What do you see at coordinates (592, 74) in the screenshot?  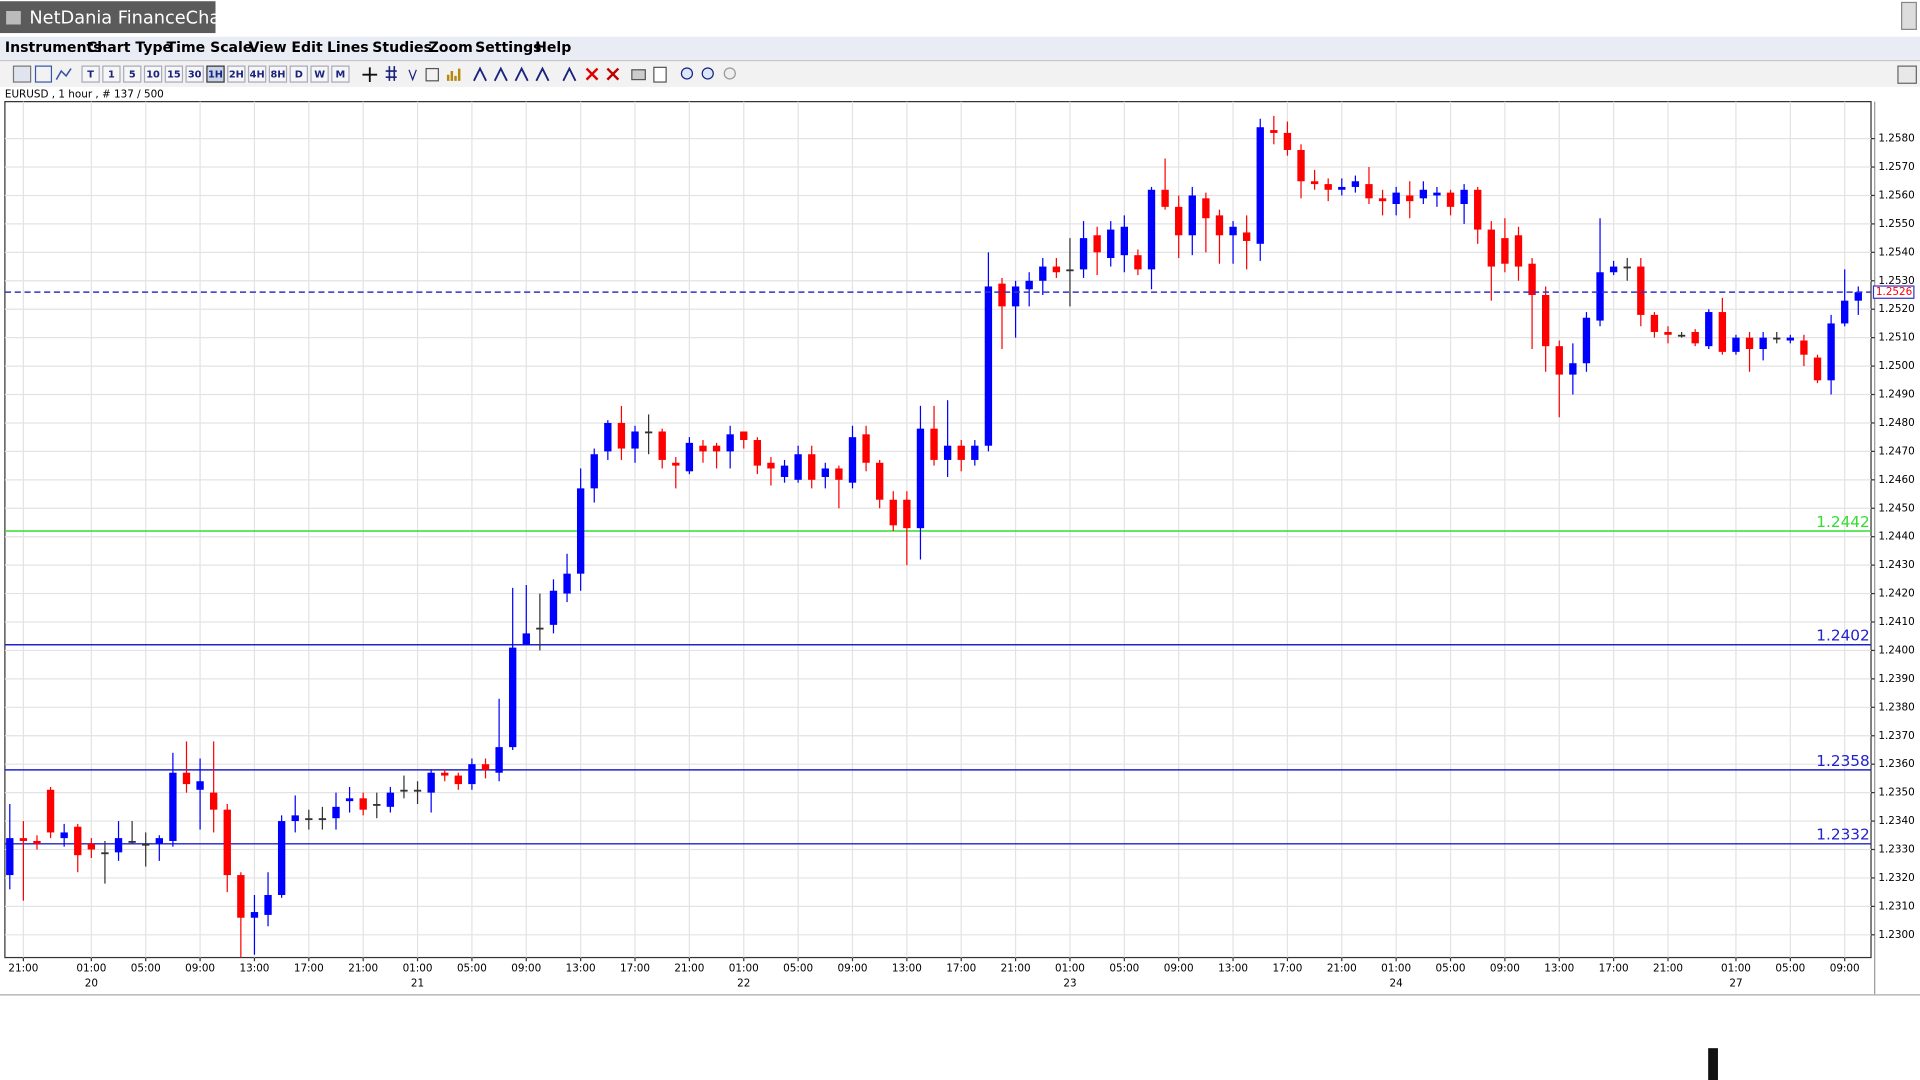 I see `tool-delete` at bounding box center [592, 74].